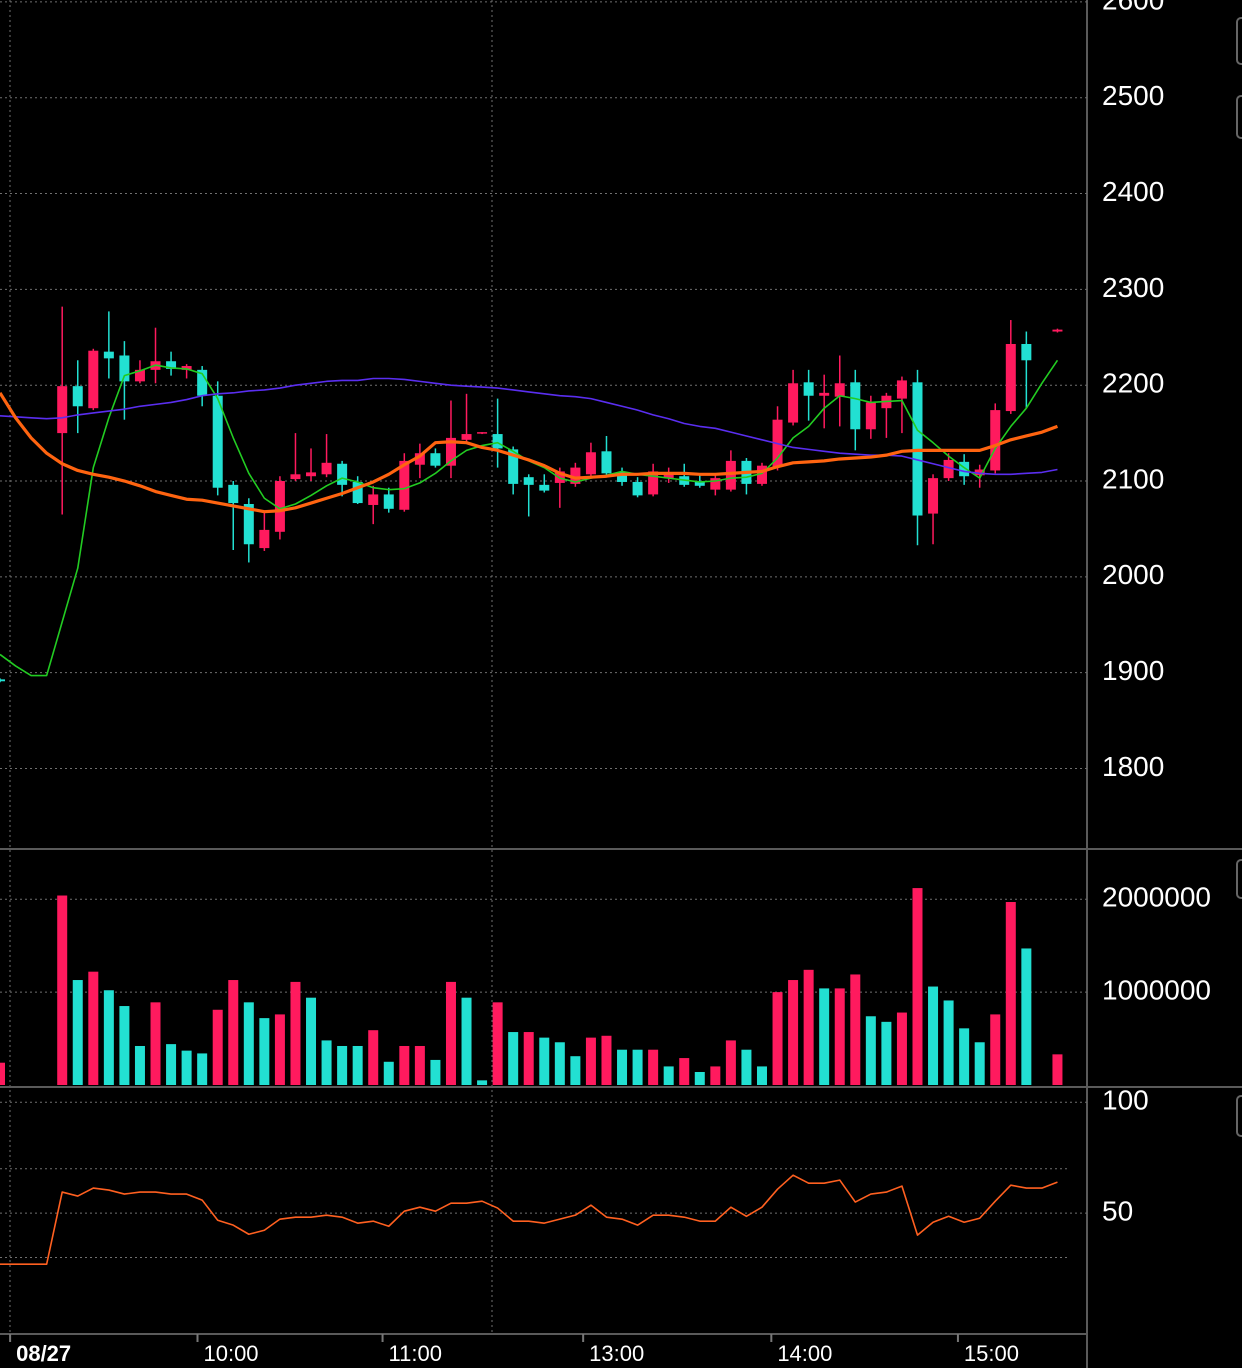 The height and width of the screenshot is (1368, 1242). Describe the element at coordinates (1125, 1100) in the screenshot. I see `y-tick-label: 100` at that location.